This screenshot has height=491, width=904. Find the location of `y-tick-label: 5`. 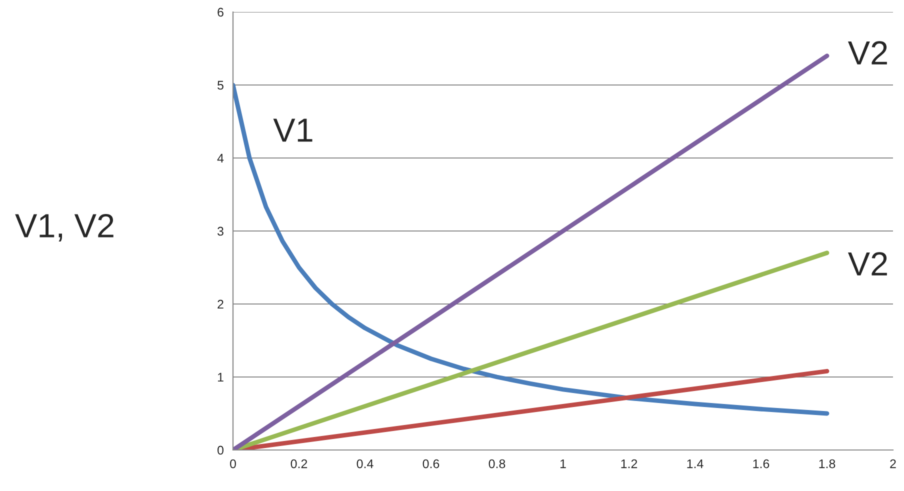

y-tick-label: 5 is located at coordinates (221, 85).